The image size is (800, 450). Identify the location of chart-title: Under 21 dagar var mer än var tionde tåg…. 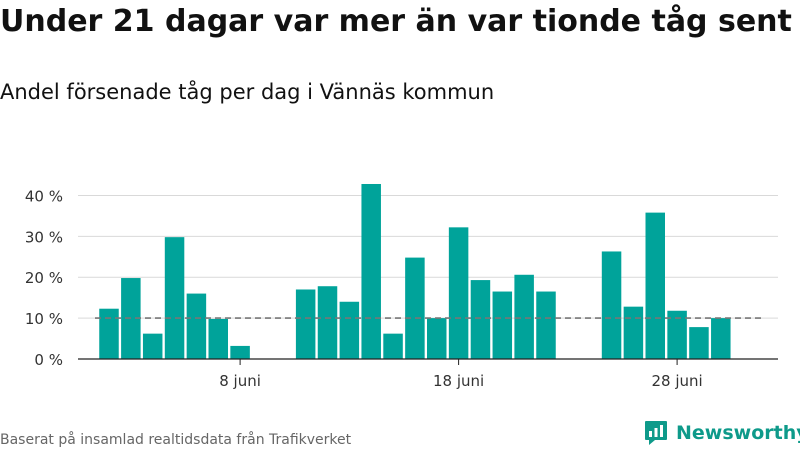
(396, 21).